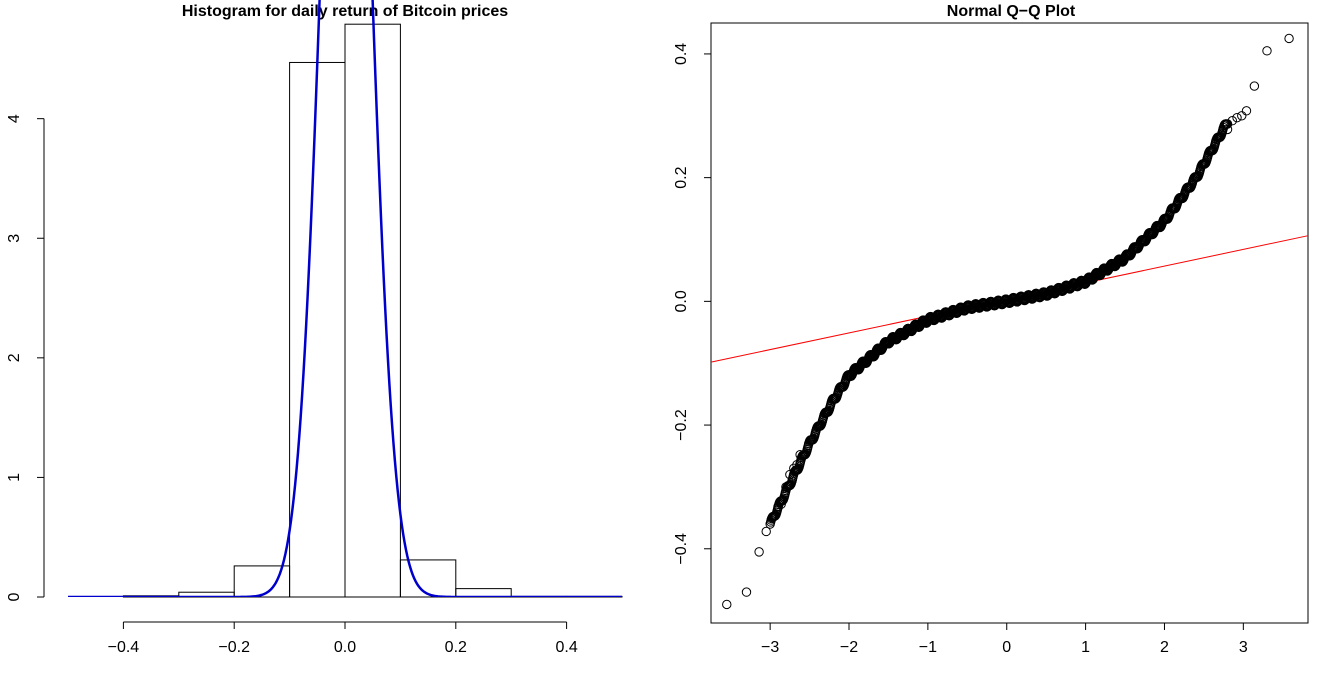 This screenshot has height=673, width=1323. What do you see at coordinates (124, 647) in the screenshot?
I see `histogram-x-tick-label: −0.4` at bounding box center [124, 647].